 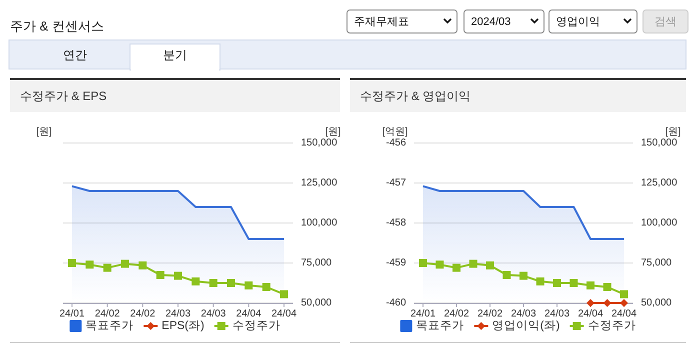 What do you see at coordinates (63, 96) in the screenshot?
I see `chart-title: 수정주가 & EPS` at bounding box center [63, 96].